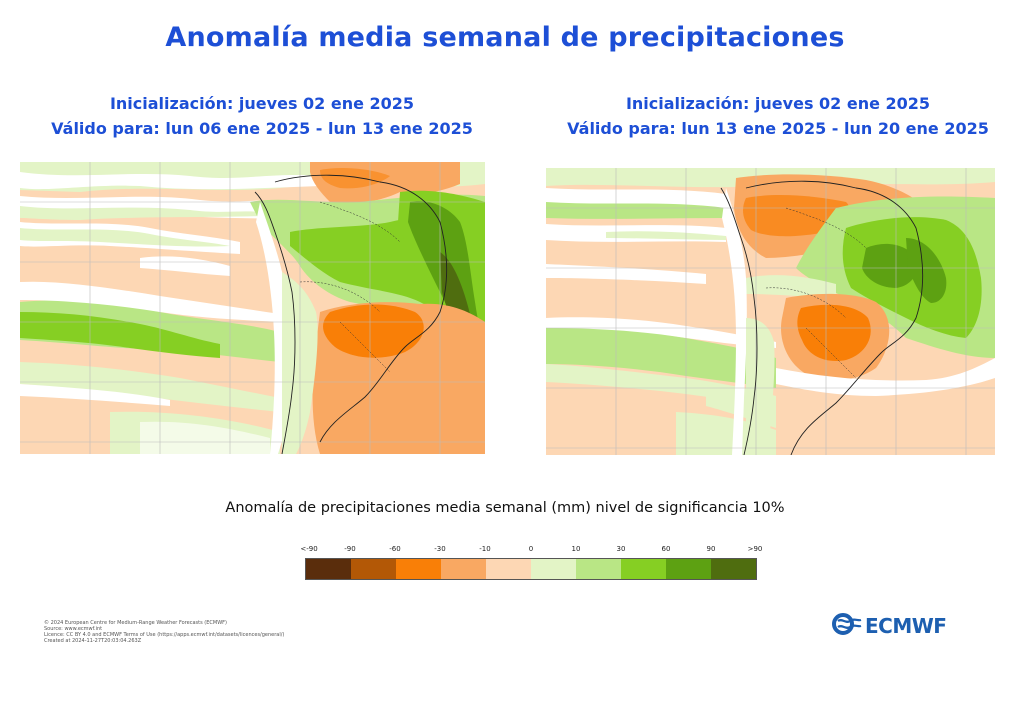  I want to click on legend-label: -10, so click(485, 549).